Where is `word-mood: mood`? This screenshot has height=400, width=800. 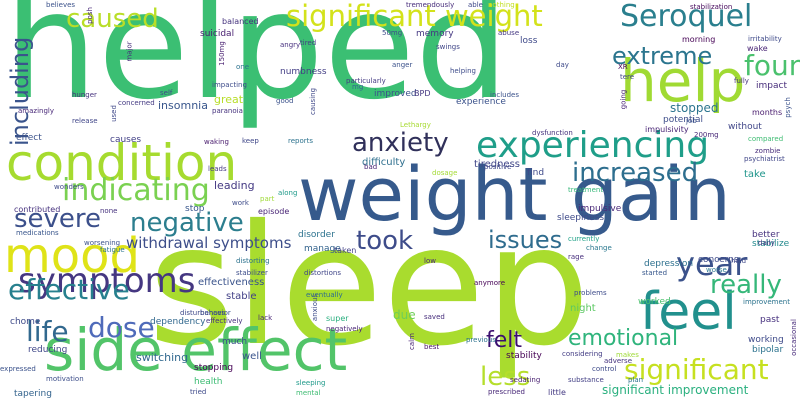 word-mood: mood is located at coordinates (72, 256).